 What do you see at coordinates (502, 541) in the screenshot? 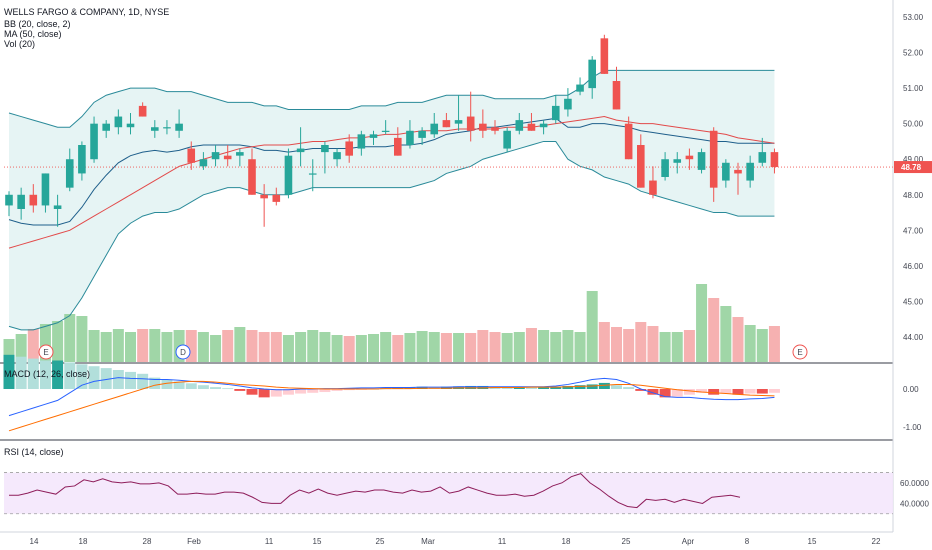
I see `date-tick-label: 11` at bounding box center [502, 541].